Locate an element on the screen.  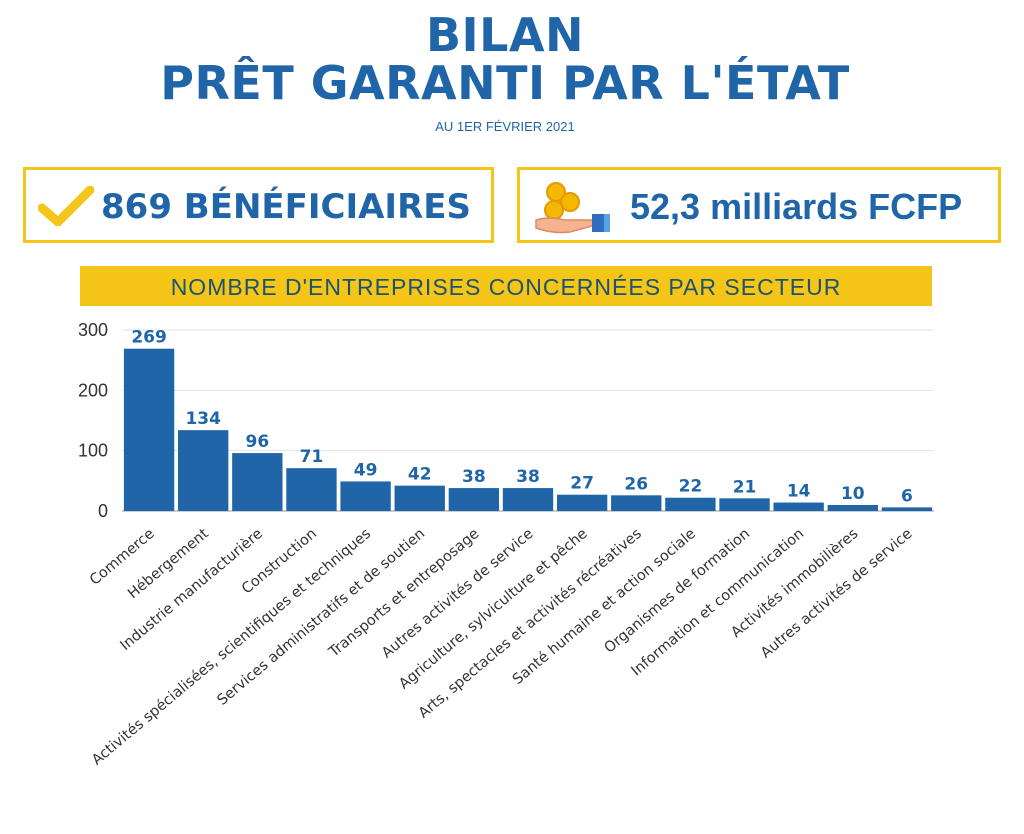
y-tick-label: 0 is located at coordinates (103, 511).